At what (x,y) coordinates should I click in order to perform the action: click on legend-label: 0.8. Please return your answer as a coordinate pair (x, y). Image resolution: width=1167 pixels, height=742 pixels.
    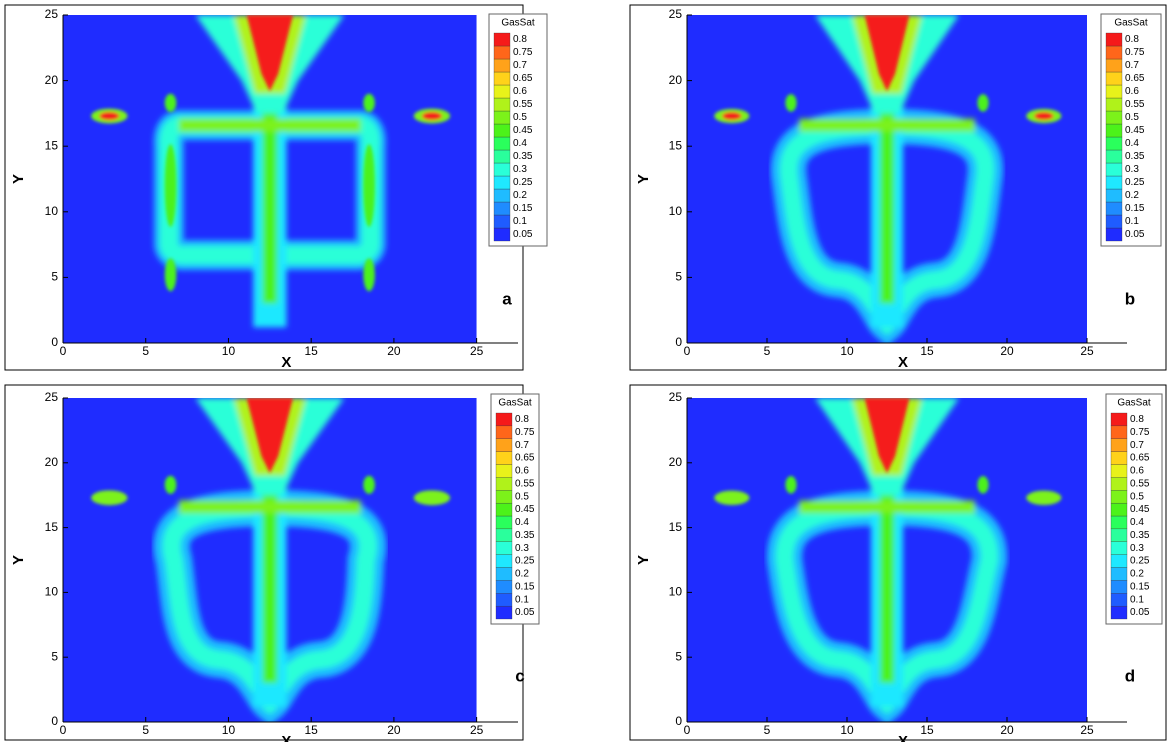
    Looking at the image, I should click on (520, 39).